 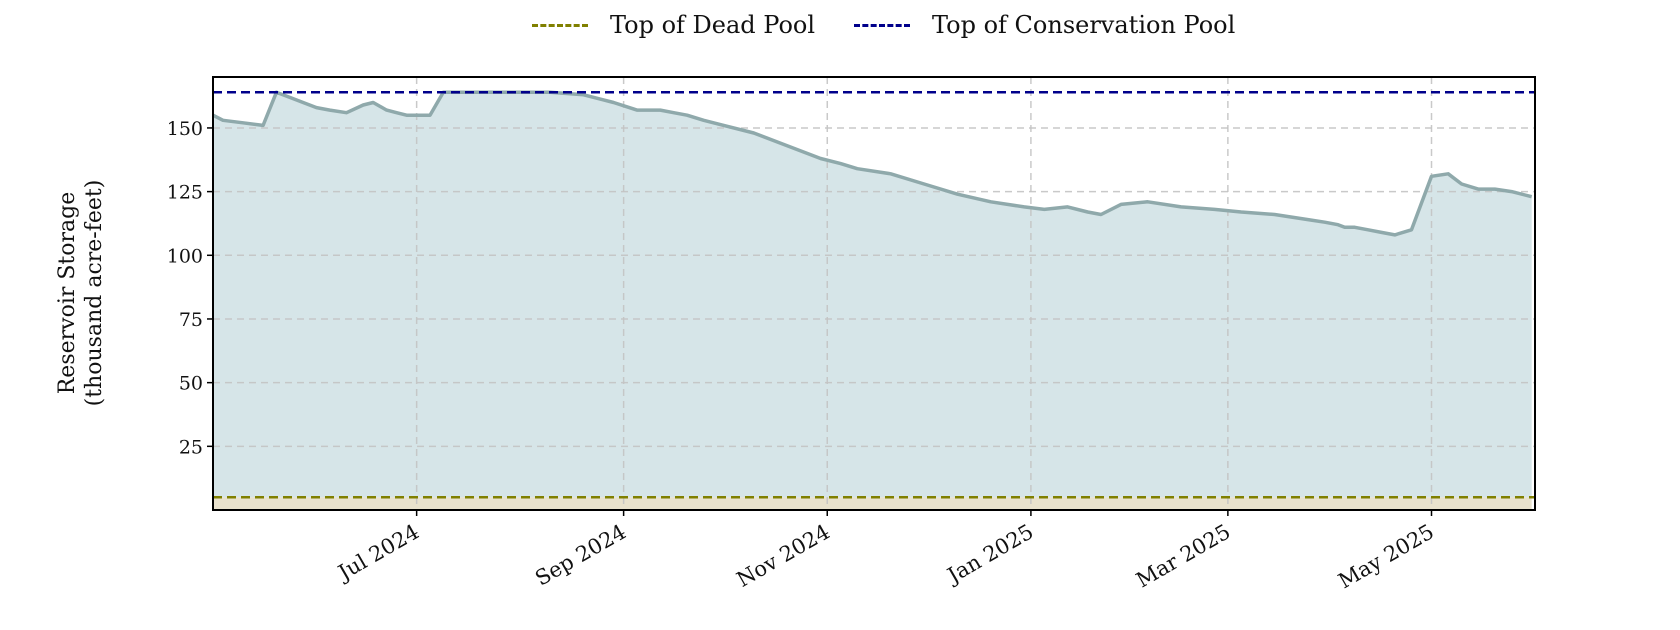 I want to click on y-tick-label: 75, so click(x=191, y=320).